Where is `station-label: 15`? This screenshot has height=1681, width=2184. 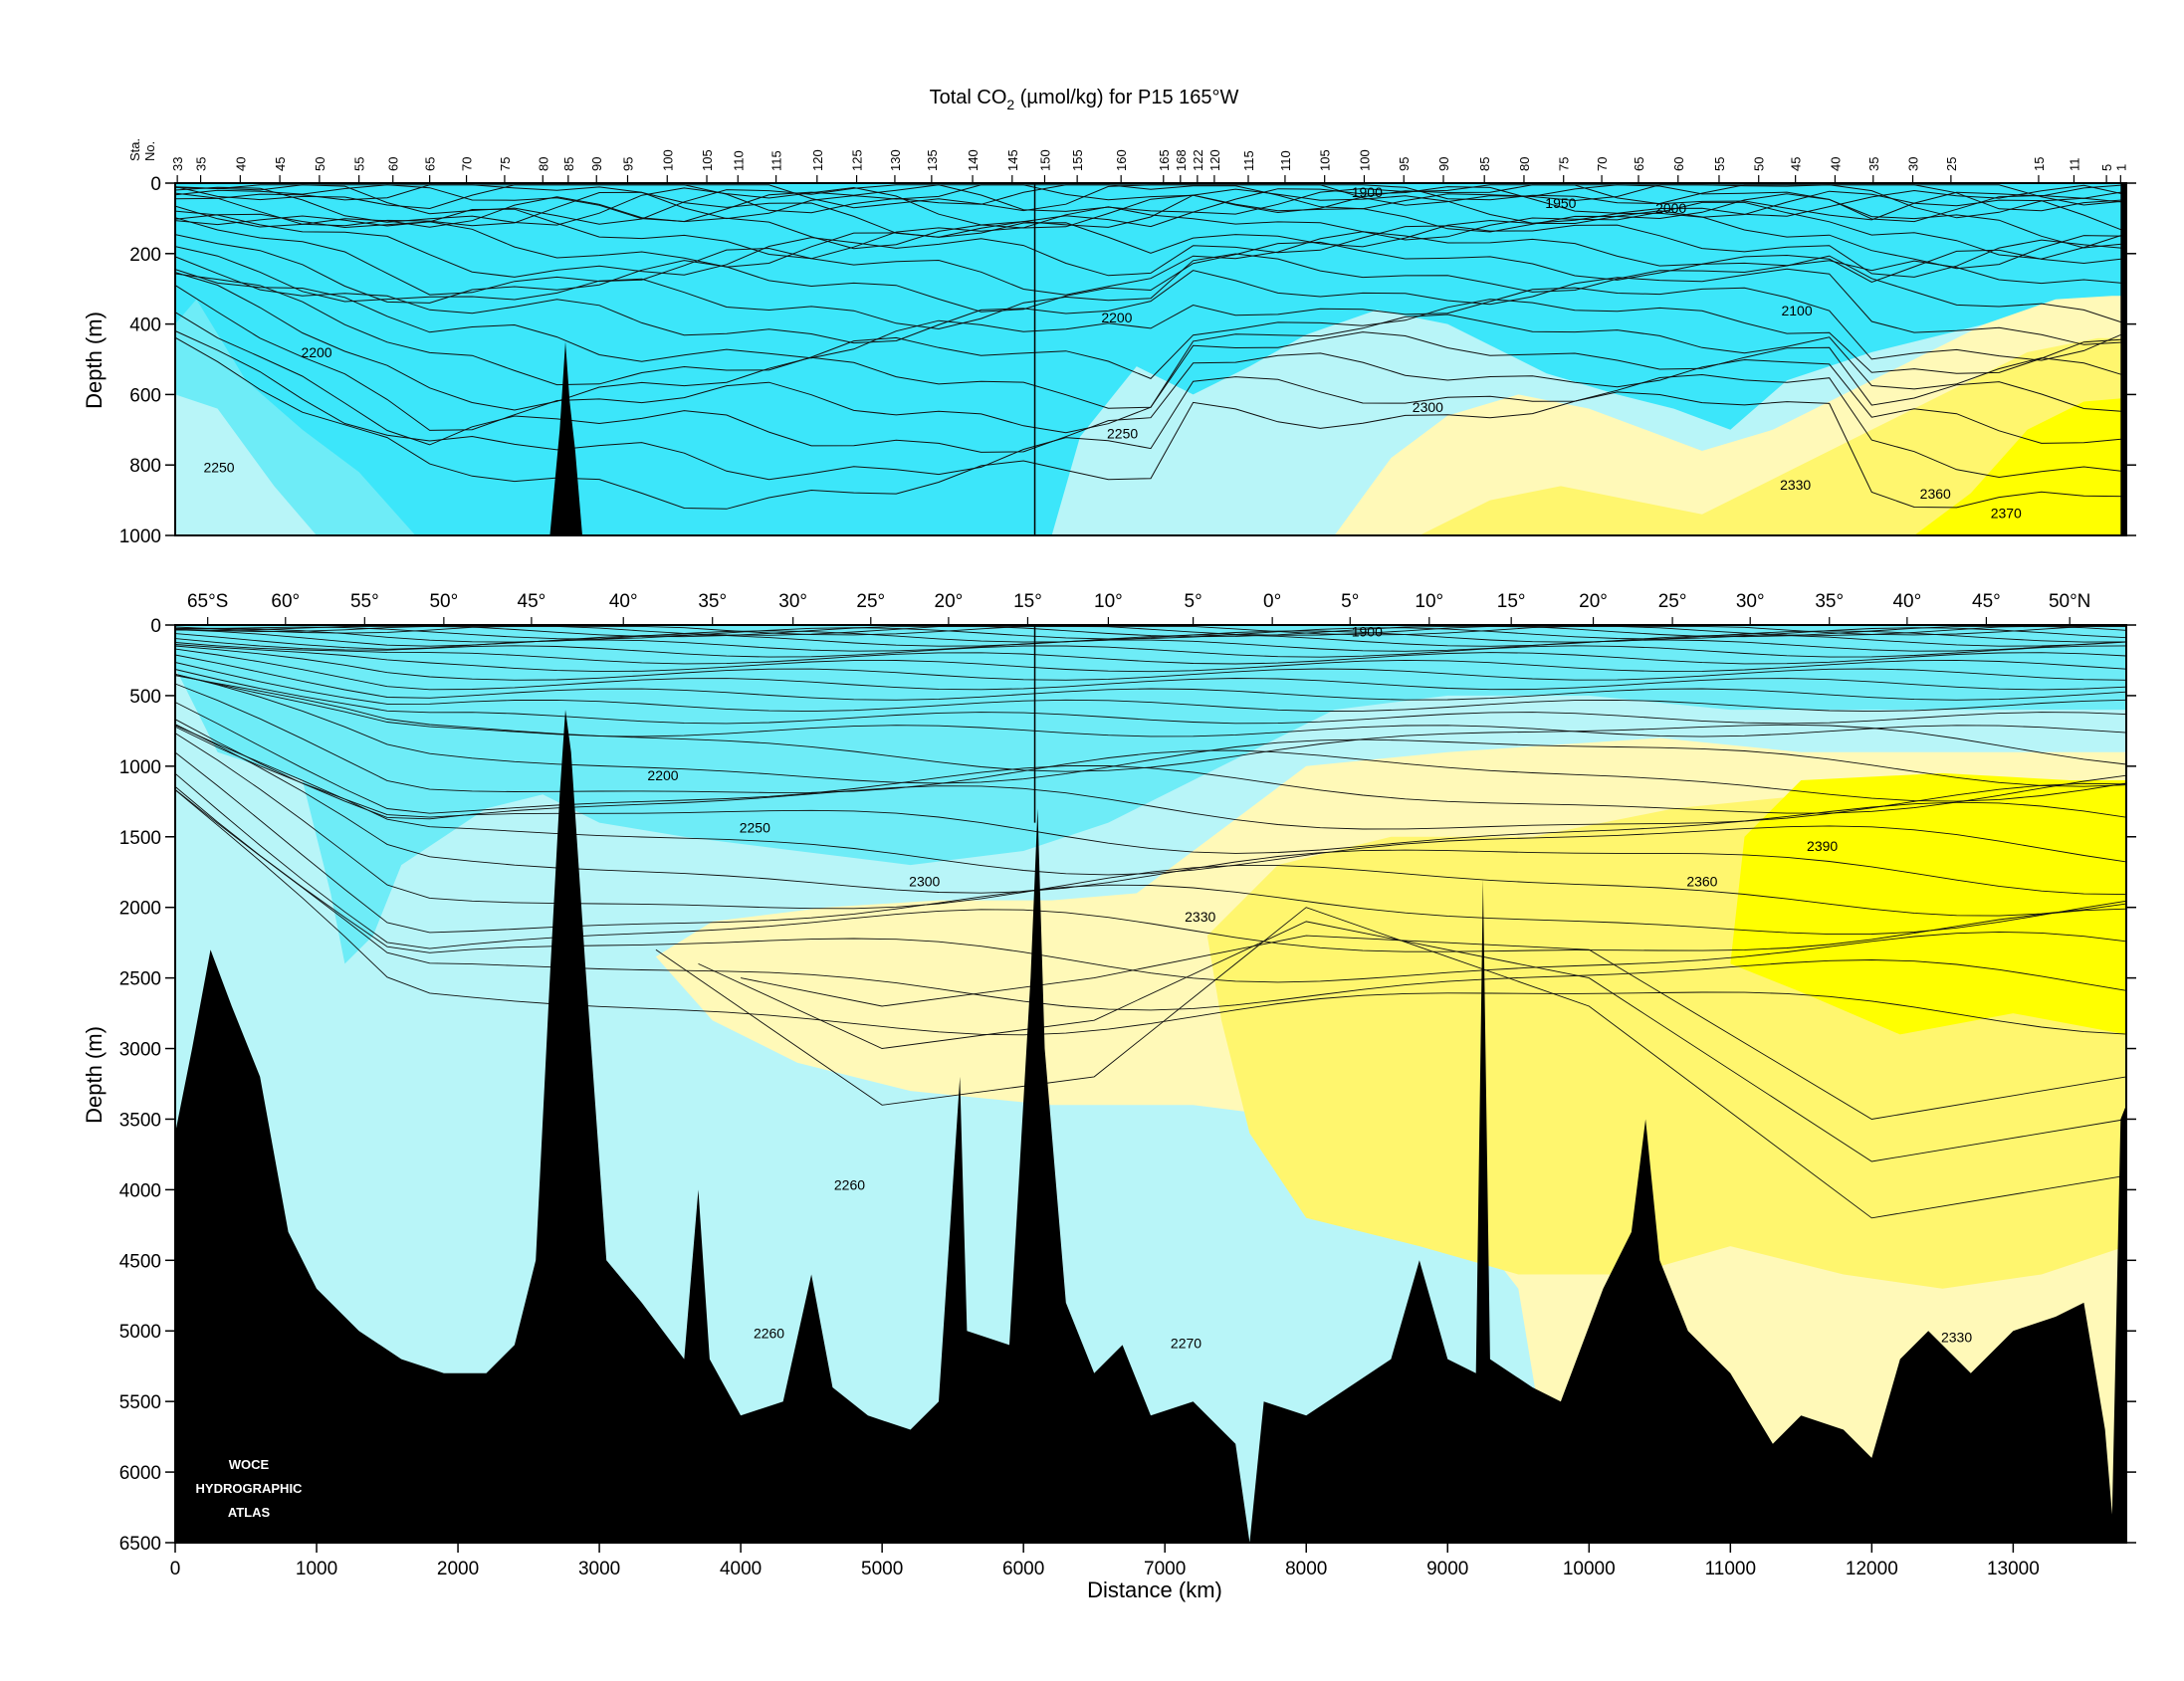
station-label: 15 is located at coordinates (2040, 164).